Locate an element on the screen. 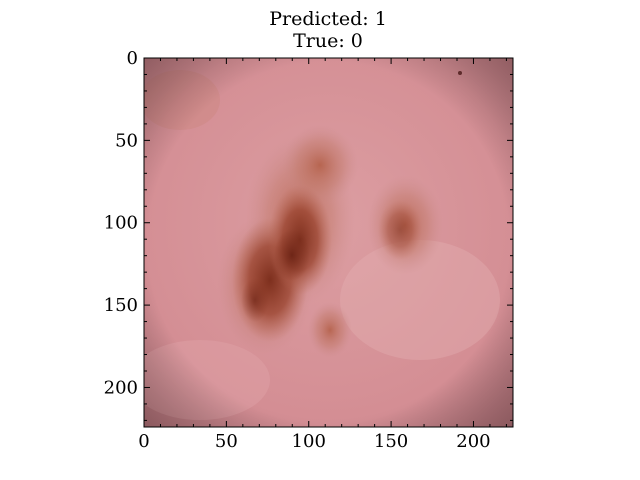 This screenshot has width=640, height=480. x-tick-label: 200 is located at coordinates (473, 441).